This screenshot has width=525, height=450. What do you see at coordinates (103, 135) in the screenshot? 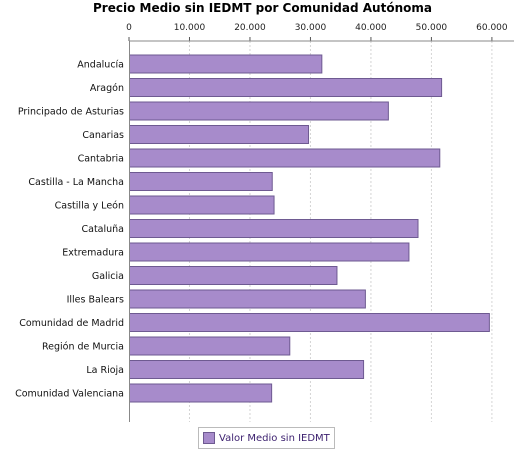
I see `category-label: Canarias` at bounding box center [103, 135].